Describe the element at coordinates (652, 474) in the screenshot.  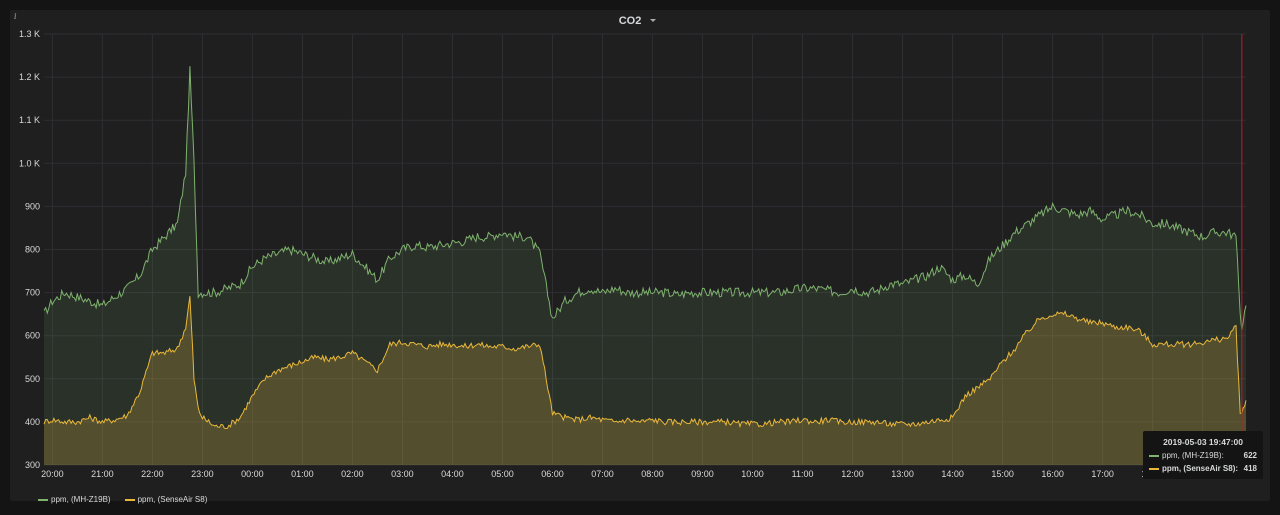
I see `x-tick-label: 08:00` at that location.